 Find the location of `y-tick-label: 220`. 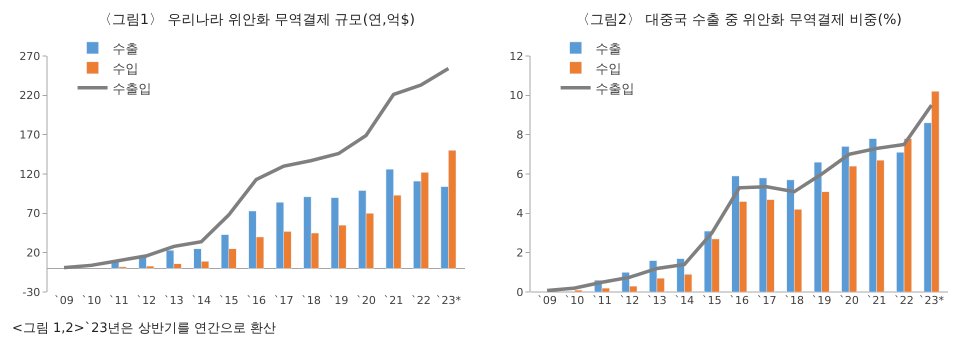

y-tick-label: 220 is located at coordinates (29, 95).